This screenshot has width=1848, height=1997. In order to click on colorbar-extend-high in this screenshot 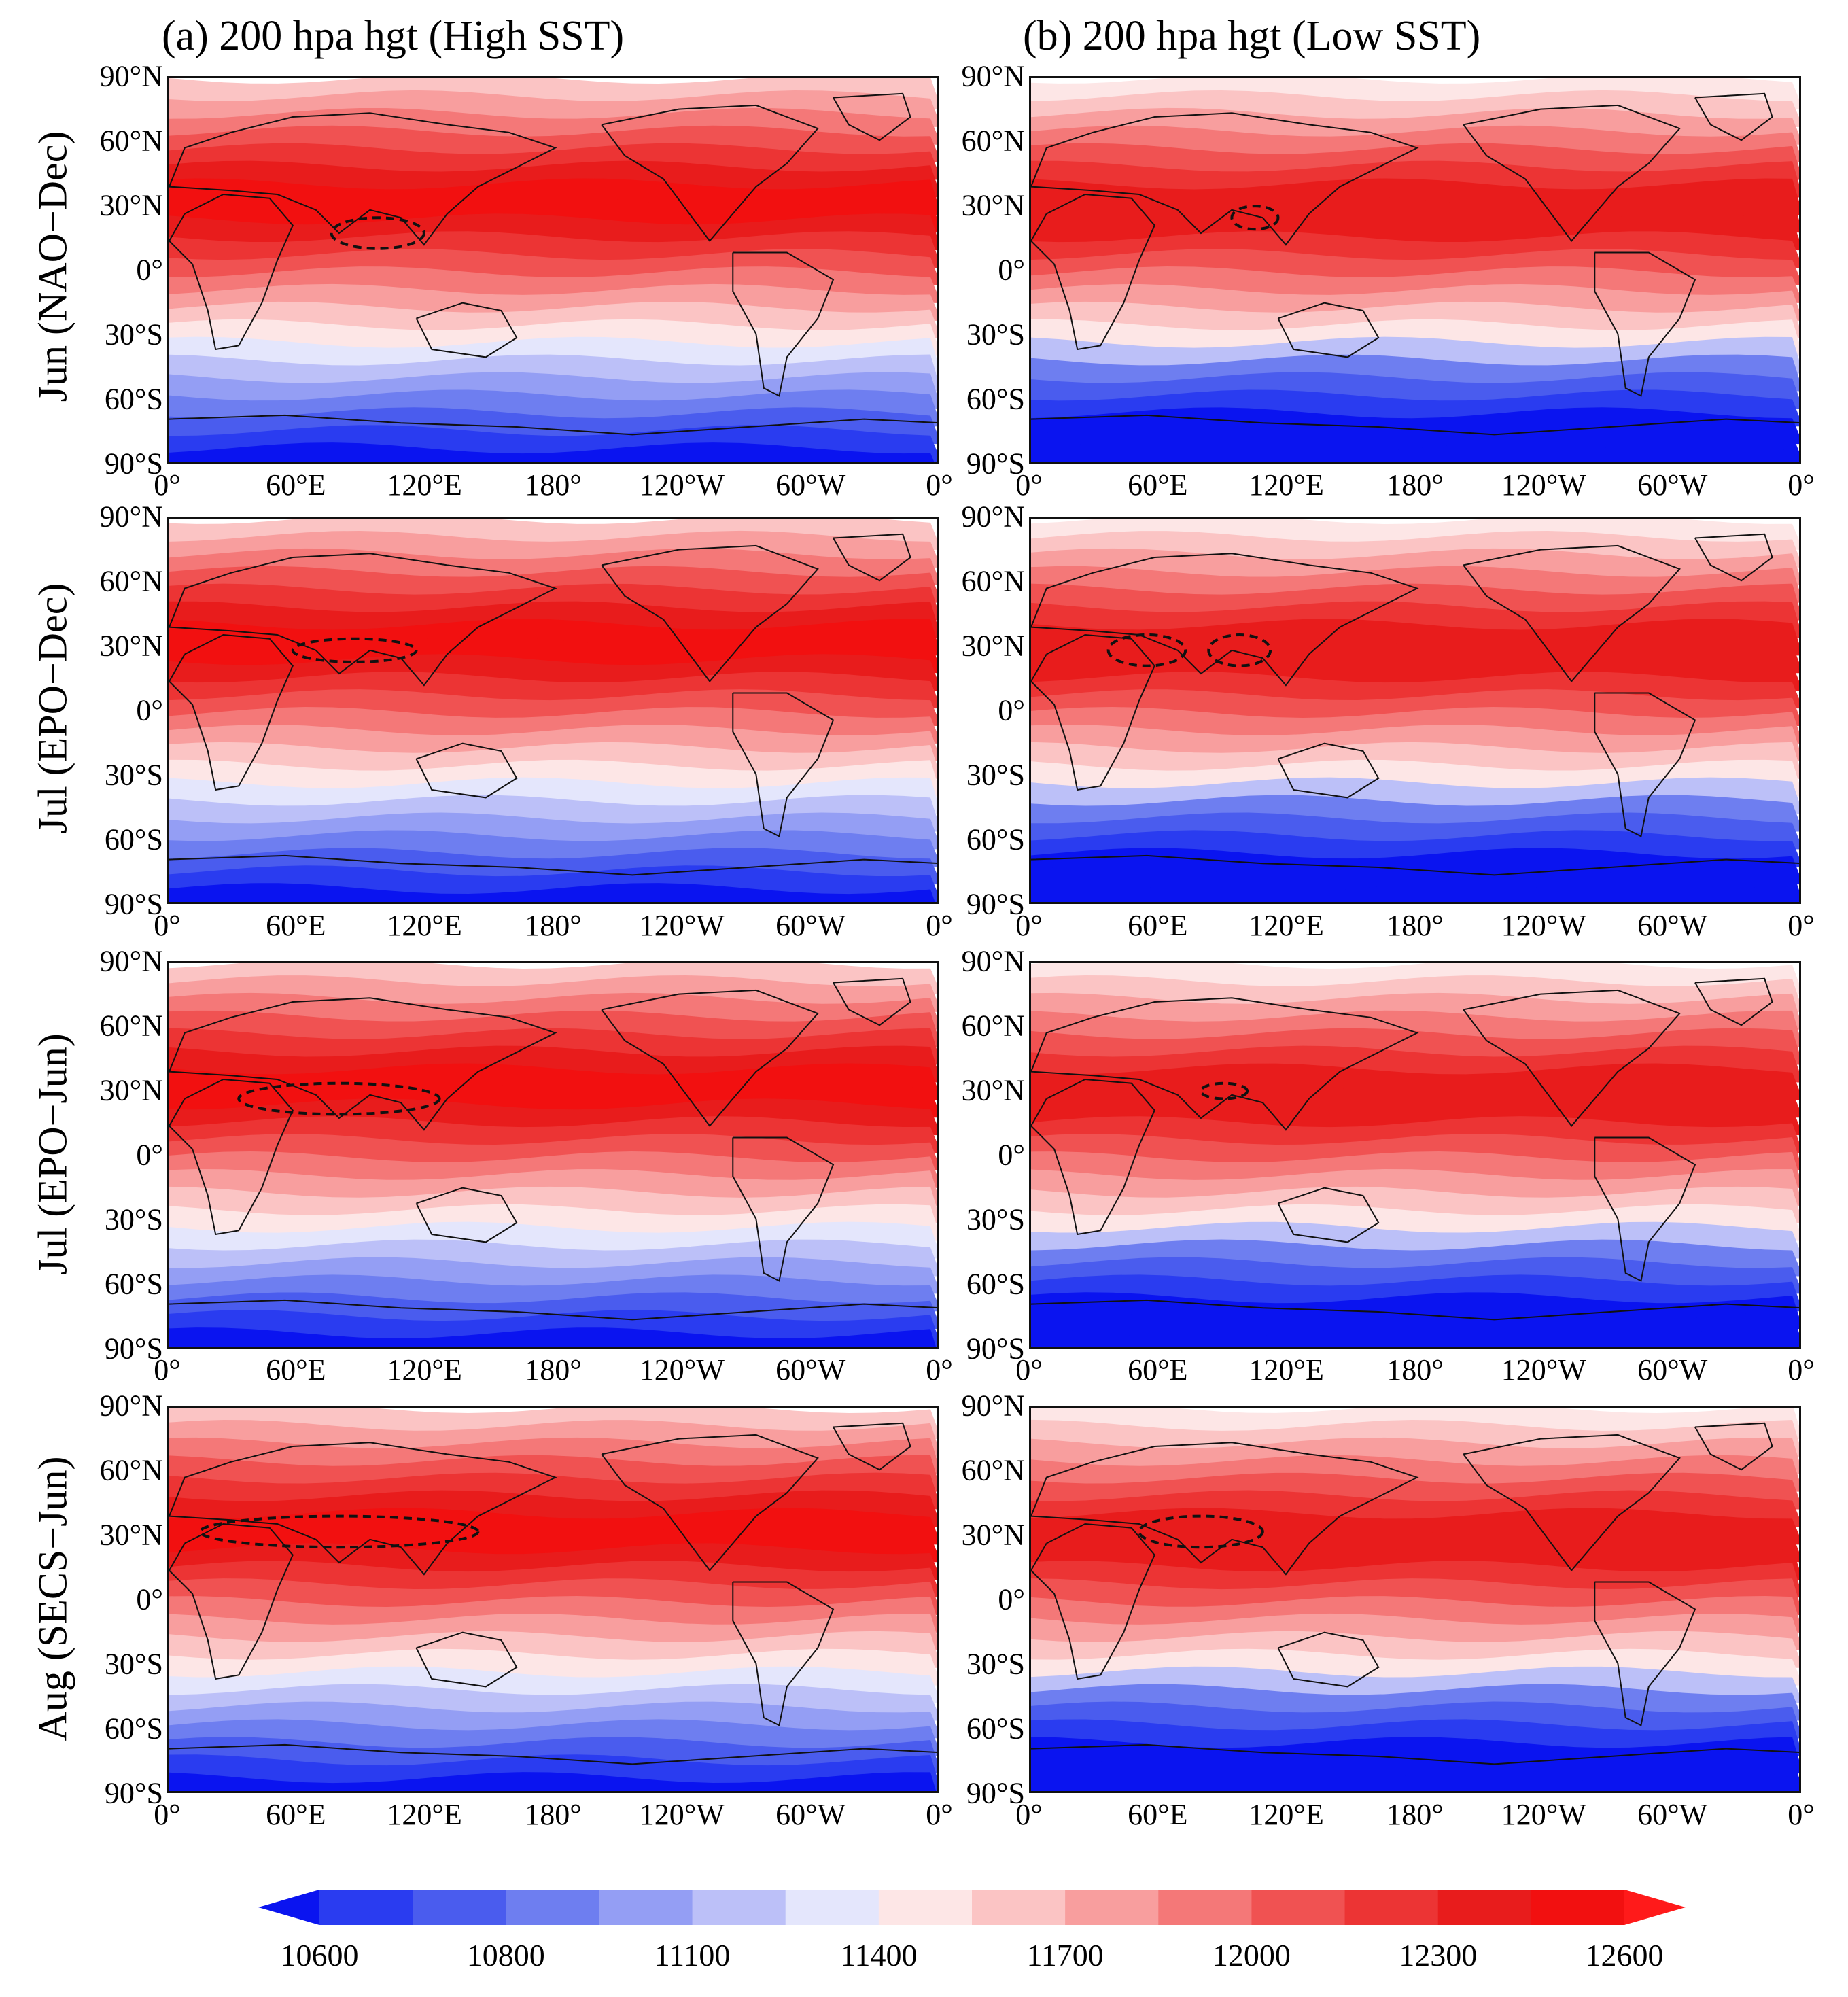, I will do `click(1655, 1908)`.